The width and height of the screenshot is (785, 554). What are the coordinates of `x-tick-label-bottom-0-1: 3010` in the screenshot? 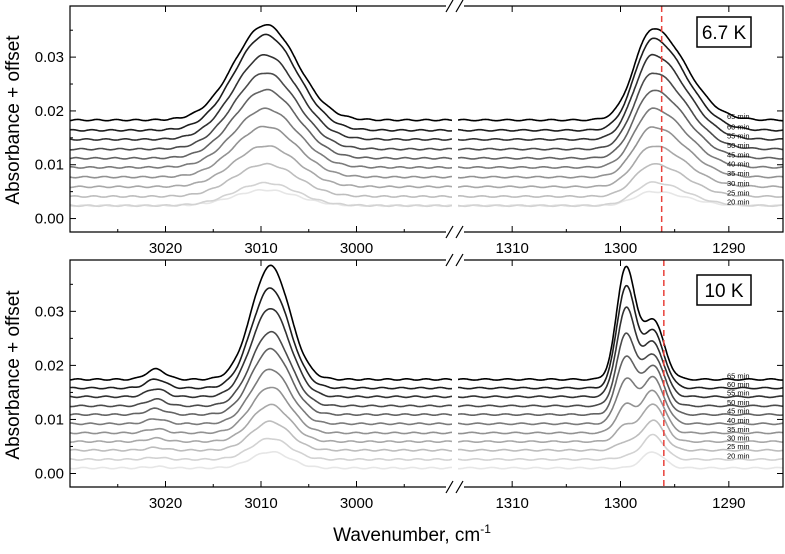 It's located at (260, 503).